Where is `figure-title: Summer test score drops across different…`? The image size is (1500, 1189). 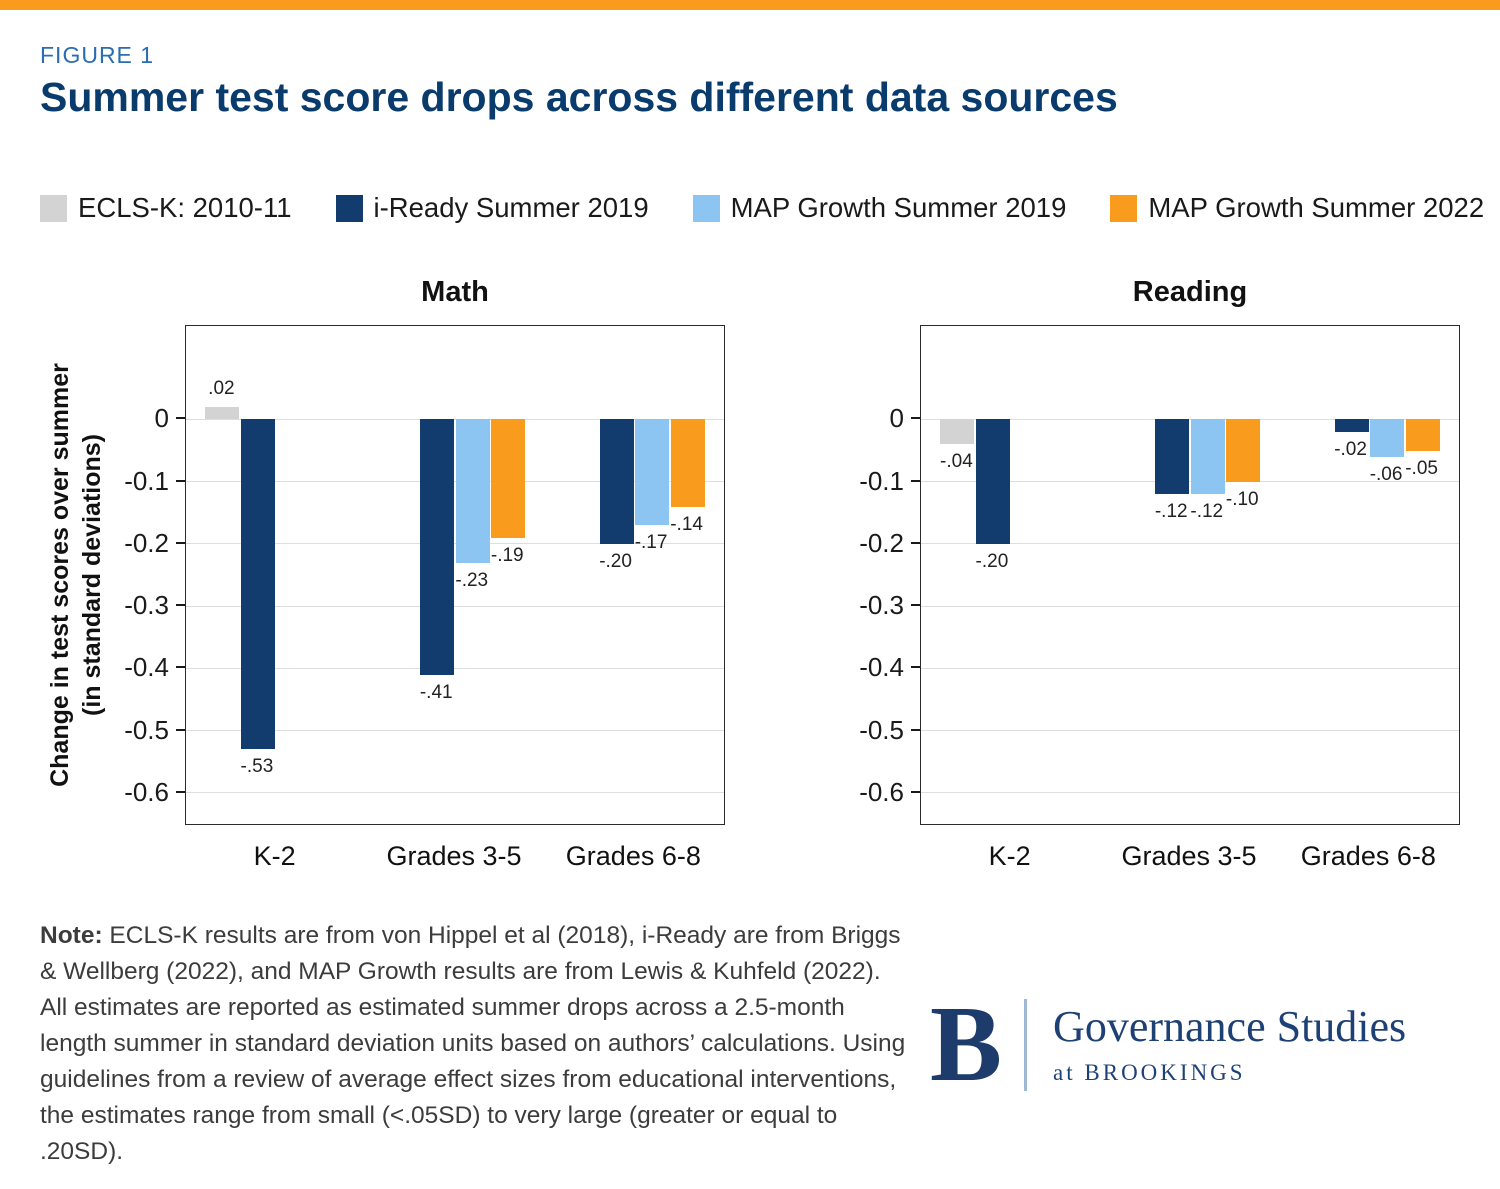 figure-title: Summer test score drops across different… is located at coordinates (579, 97).